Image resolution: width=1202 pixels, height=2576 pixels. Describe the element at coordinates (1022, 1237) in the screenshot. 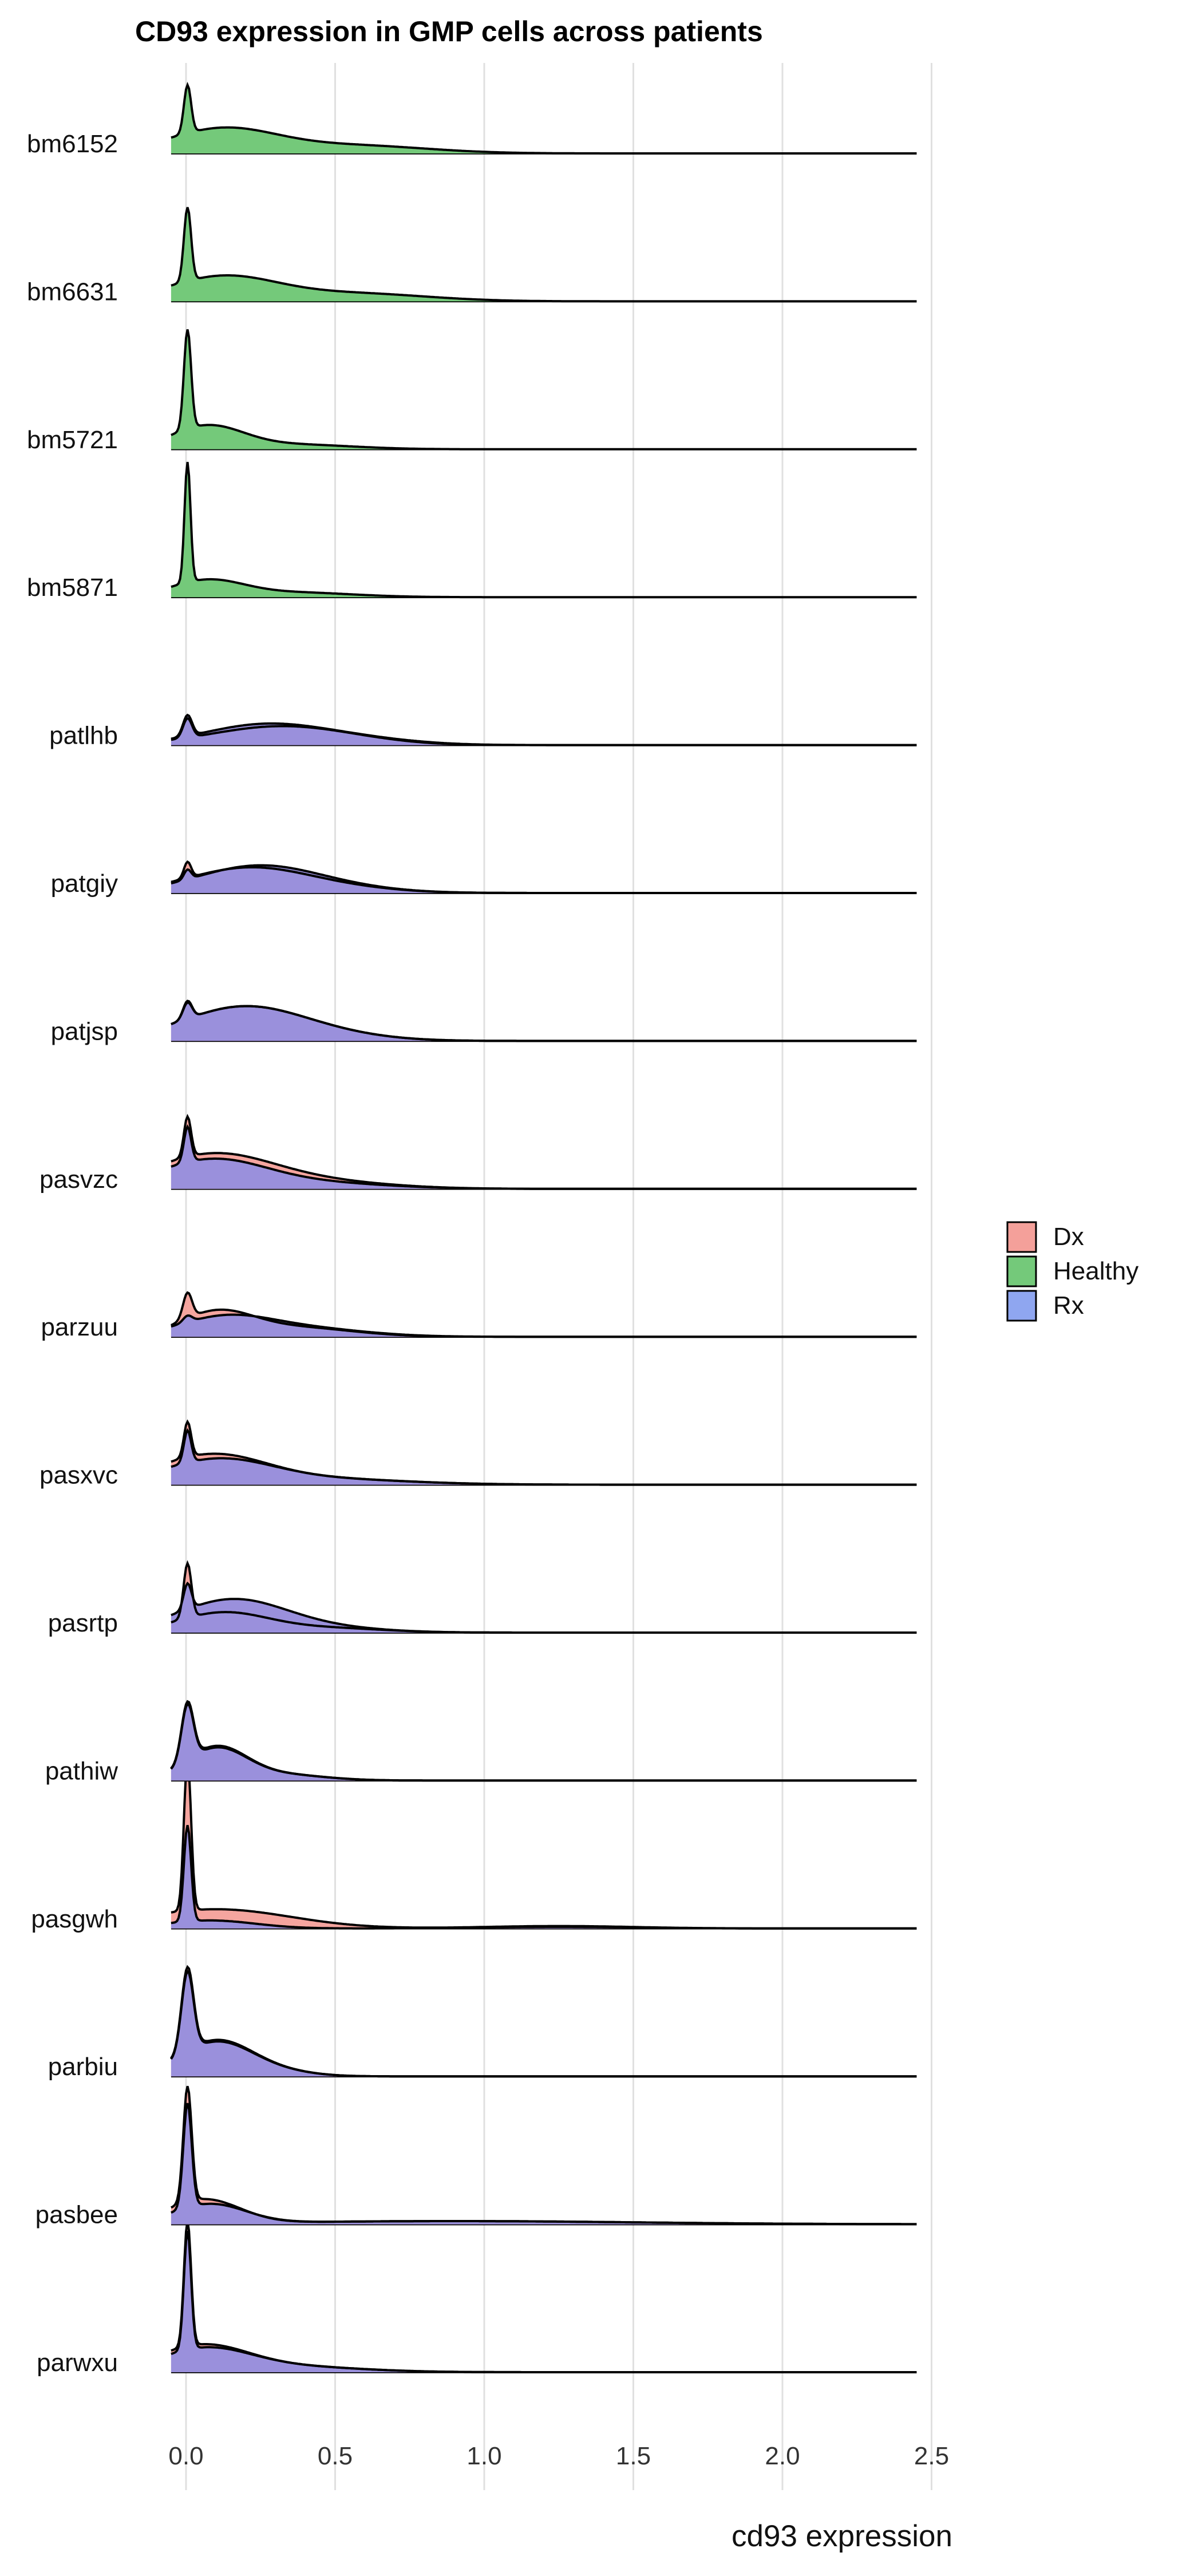

I see `legend-swatch-dx` at that location.